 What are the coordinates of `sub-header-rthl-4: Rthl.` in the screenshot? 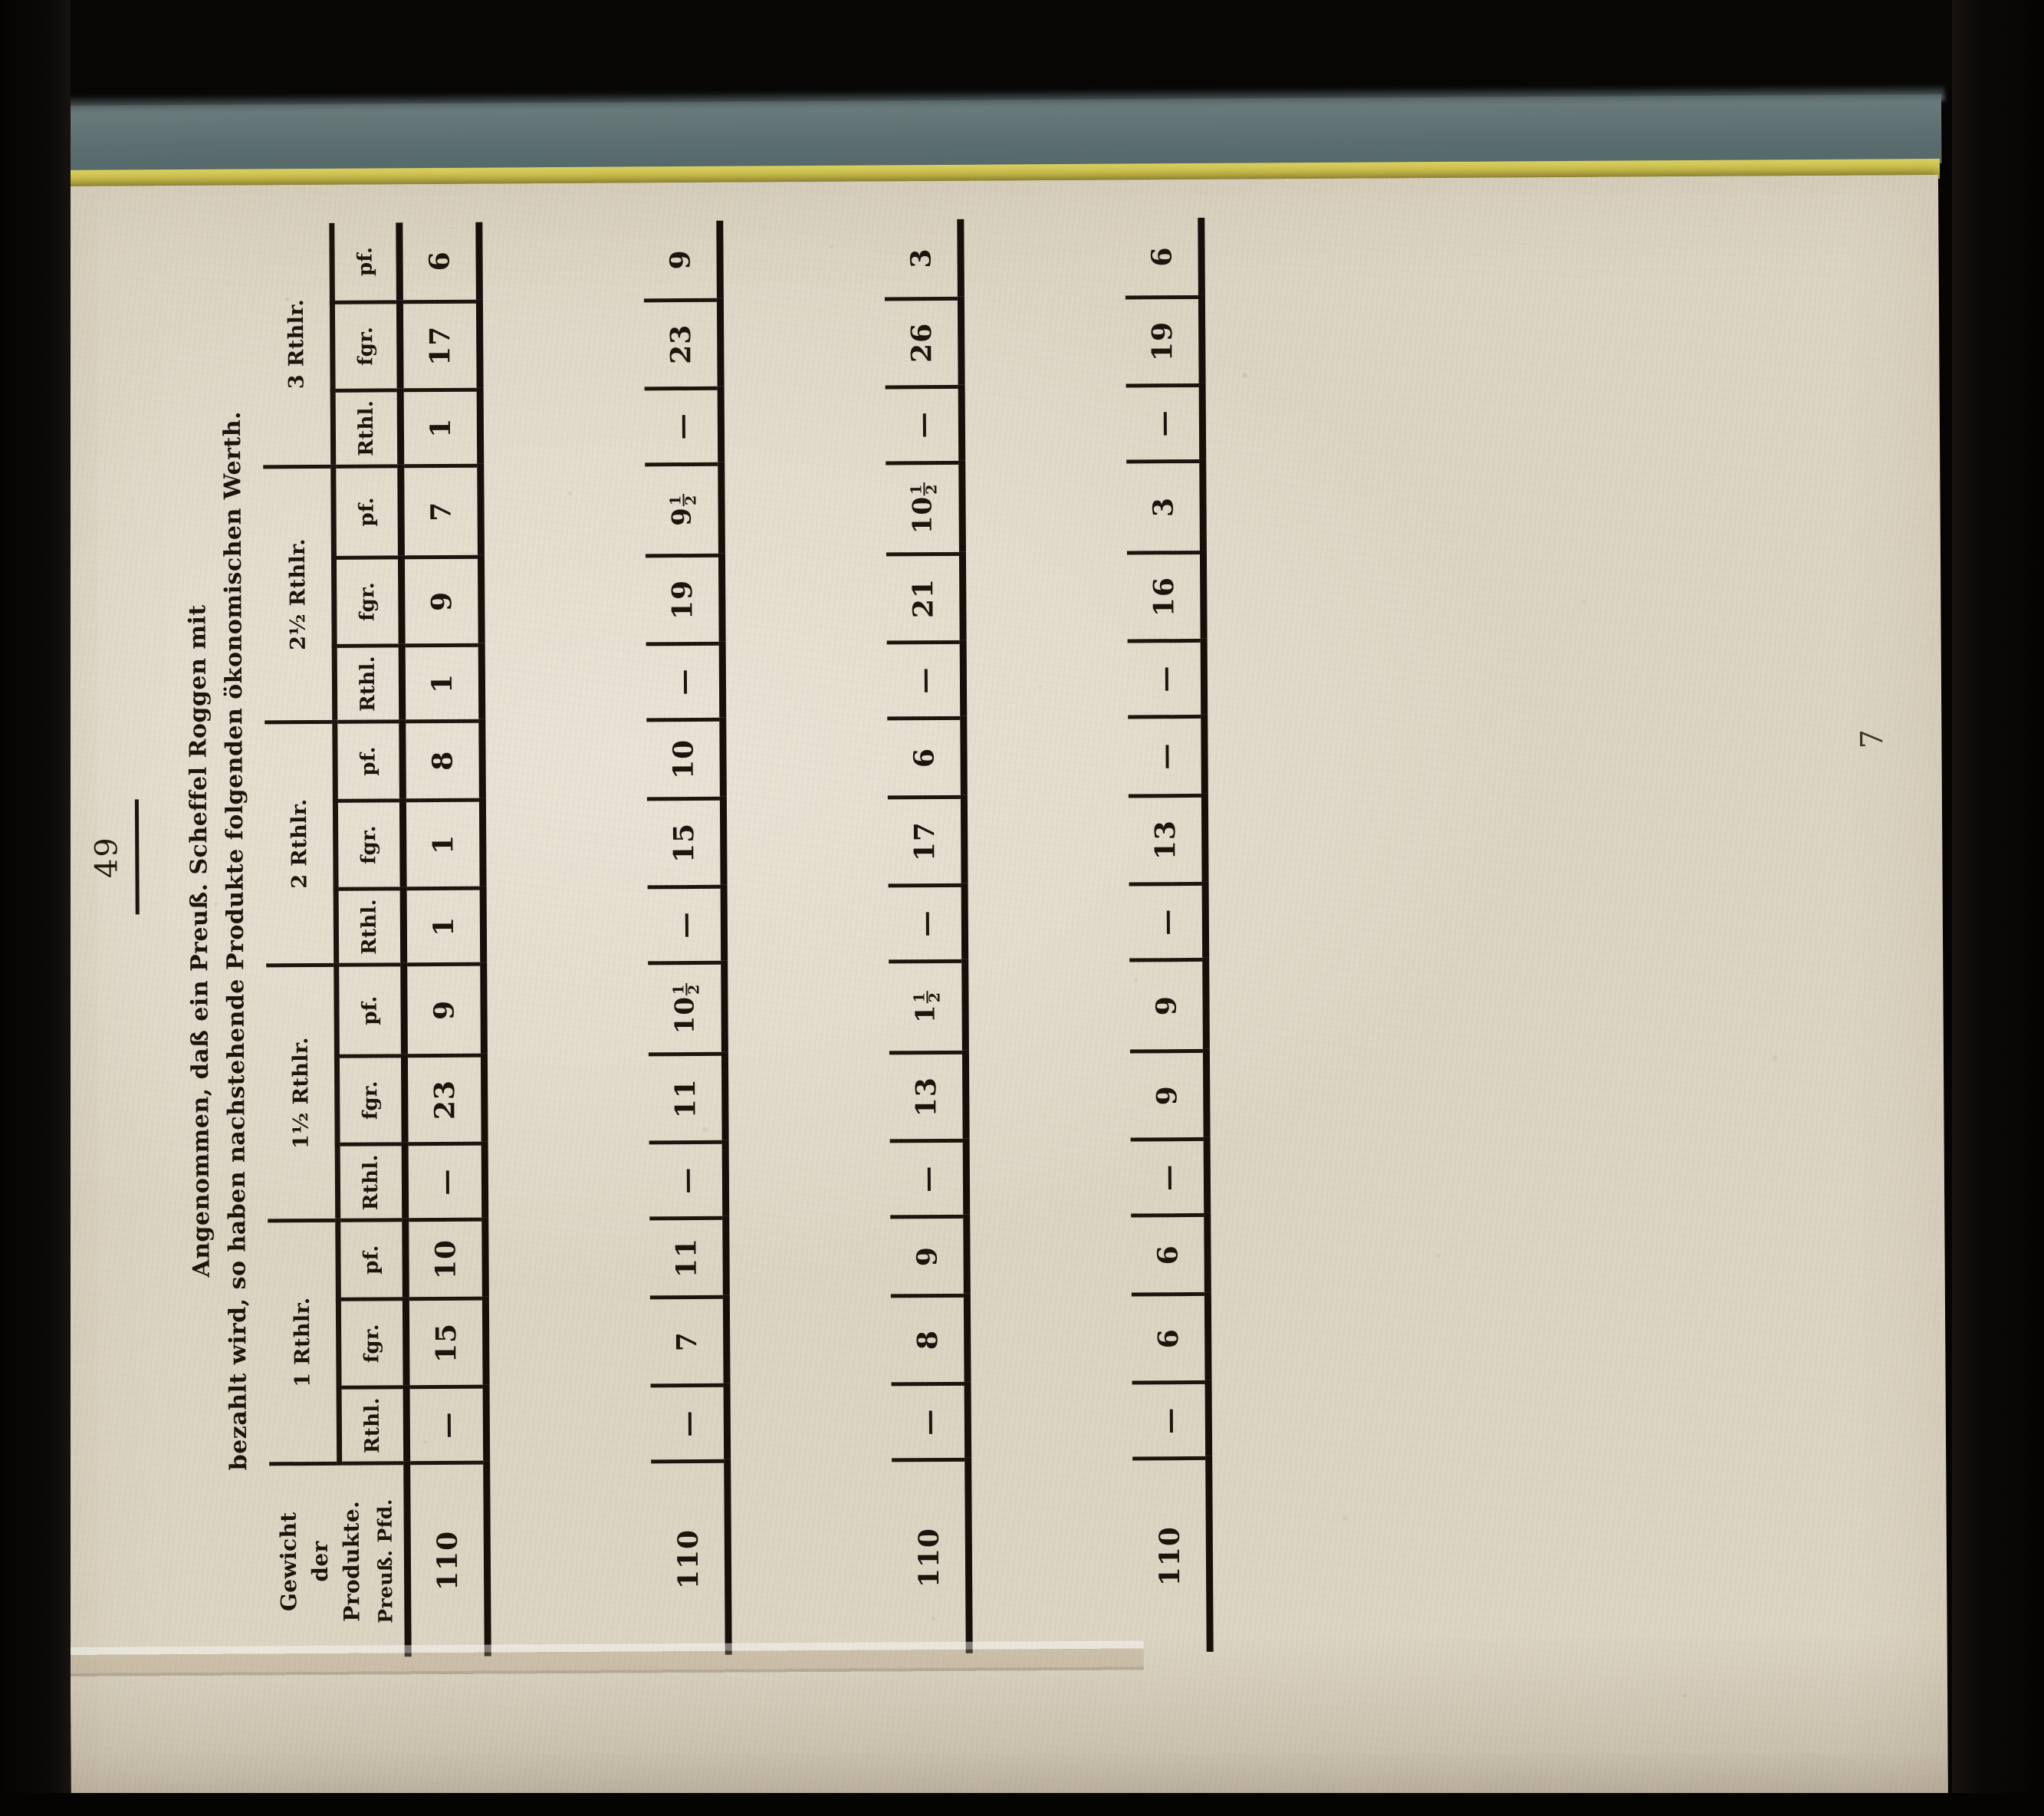 It's located at (368, 683).